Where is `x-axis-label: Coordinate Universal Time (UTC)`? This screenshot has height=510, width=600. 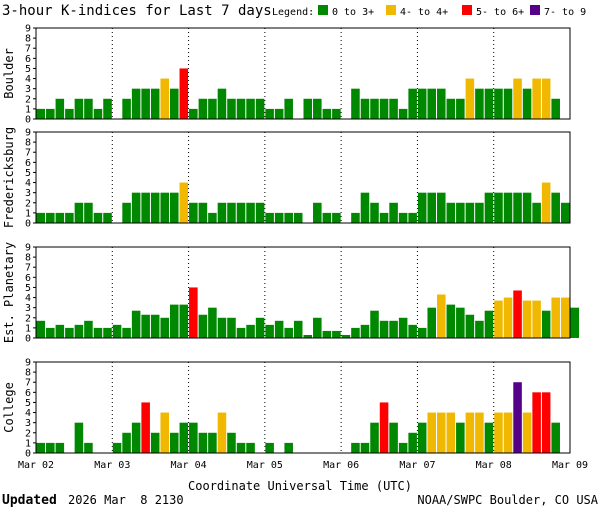 x-axis-label: Coordinate Universal Time (UTC) is located at coordinates (300, 486).